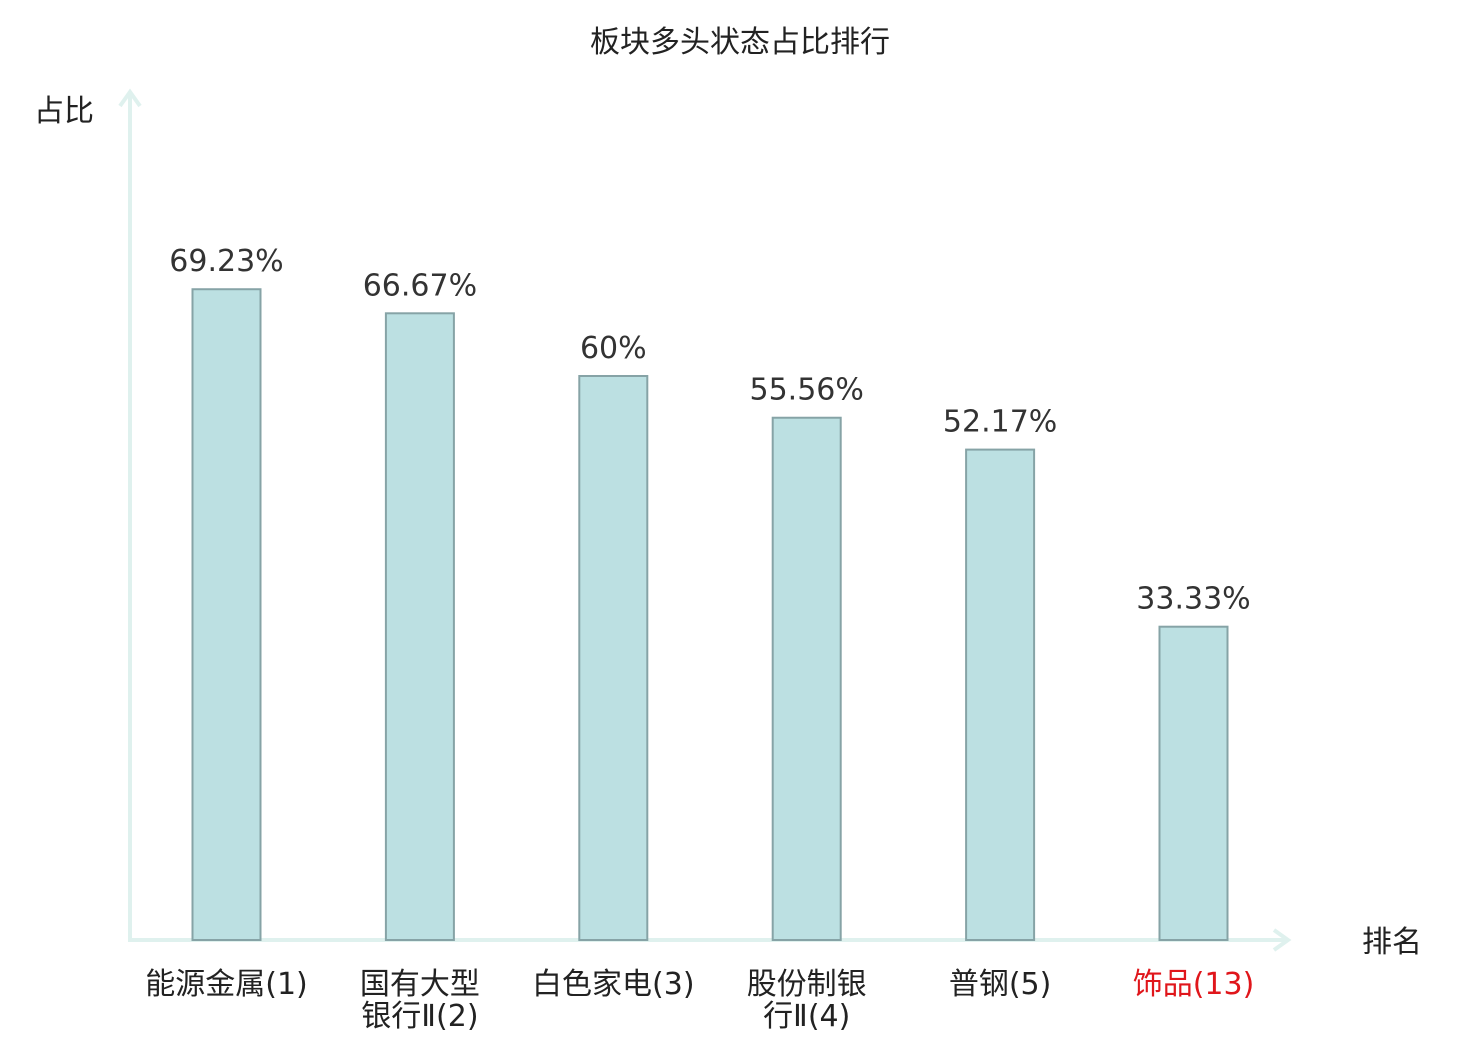 This screenshot has height=1040, width=1480. I want to click on category-label: 饰品(13), so click(1194, 984).